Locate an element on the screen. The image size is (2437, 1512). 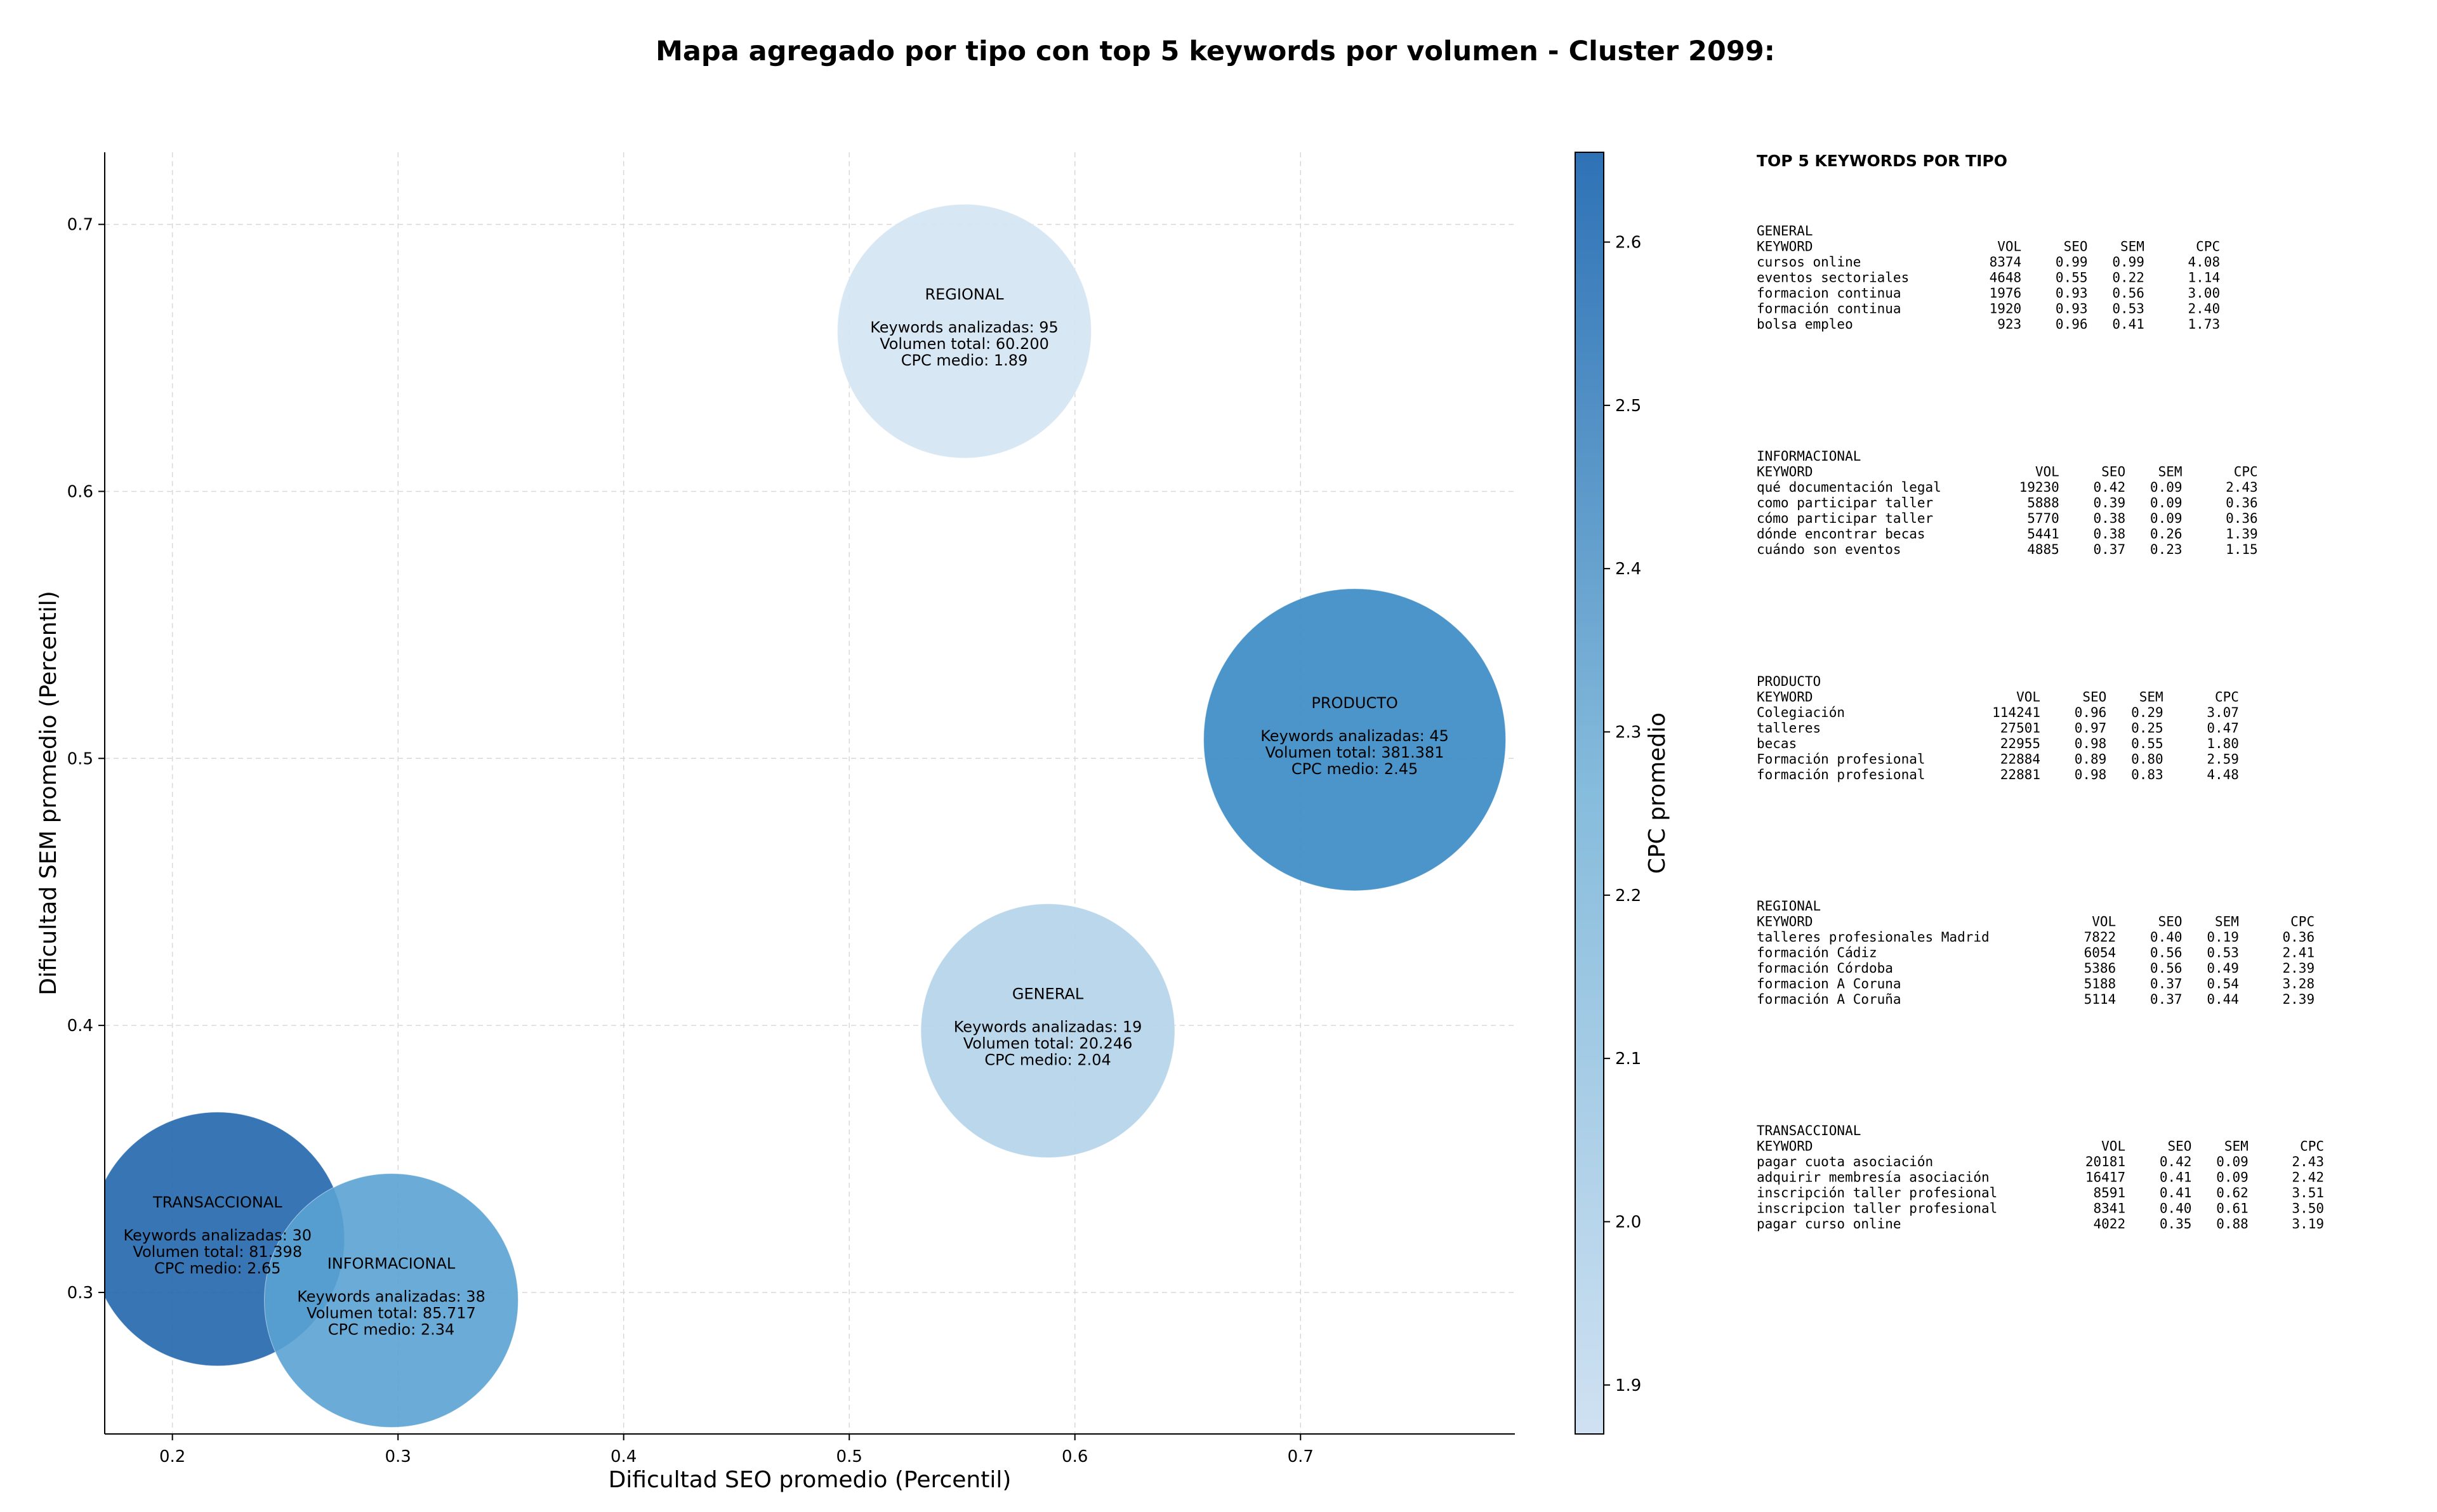
keyword-row: pagar curso online 4022 0.35 0.88 3.19 is located at coordinates (2040, 1224).